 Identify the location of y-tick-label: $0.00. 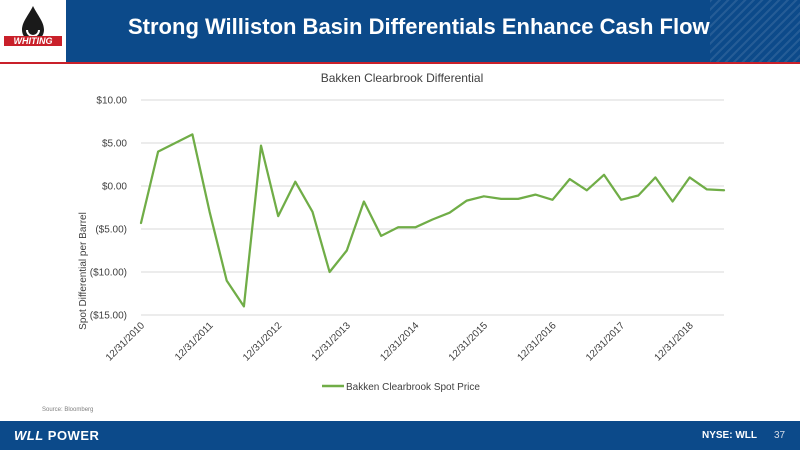
(114, 187).